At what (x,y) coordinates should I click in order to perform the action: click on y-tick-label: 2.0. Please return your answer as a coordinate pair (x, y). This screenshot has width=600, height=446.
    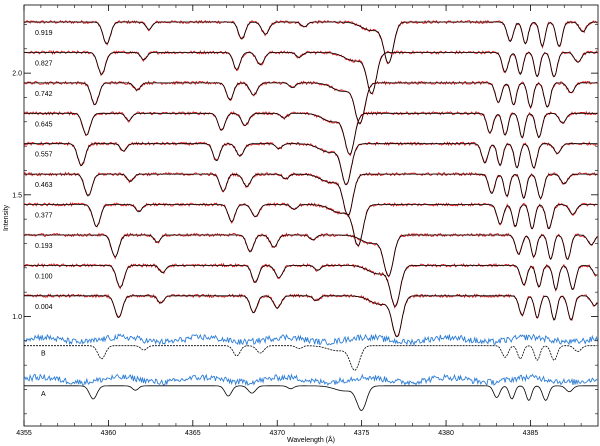
    Looking at the image, I should click on (17, 74).